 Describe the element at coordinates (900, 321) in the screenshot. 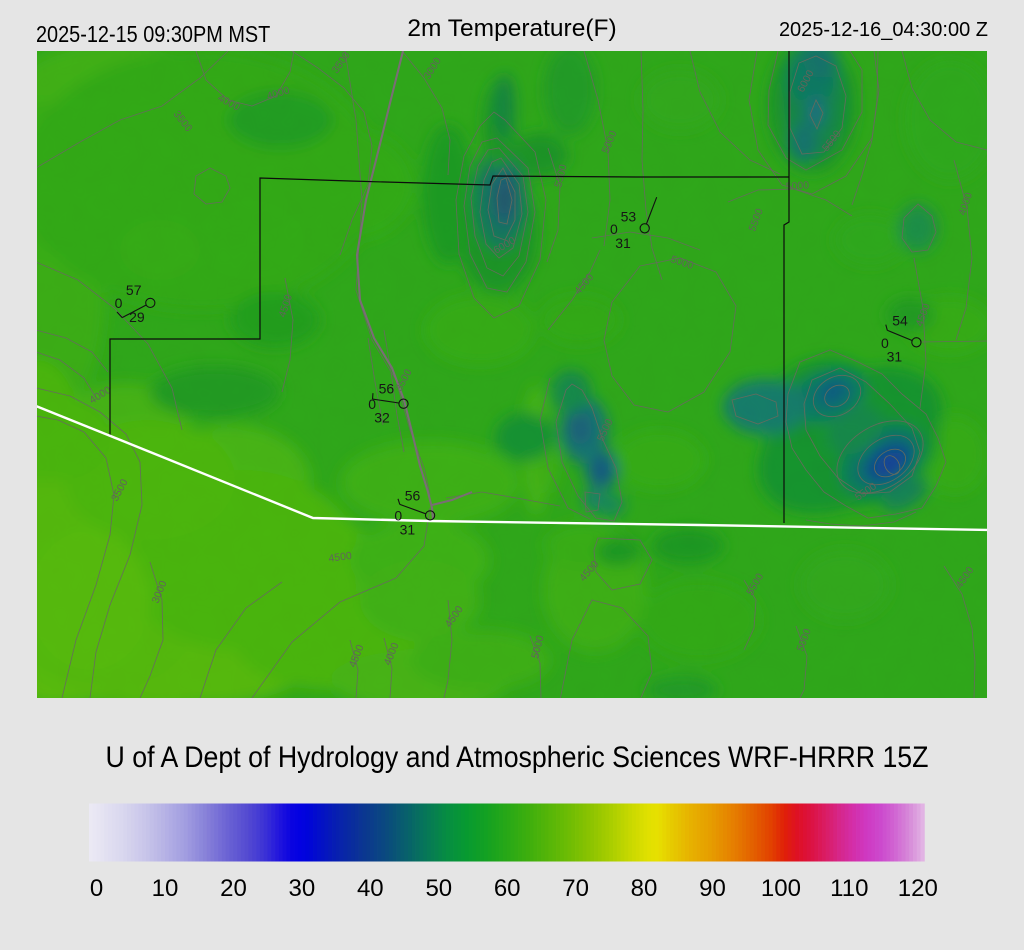

I see `svg-text: 54` at that location.